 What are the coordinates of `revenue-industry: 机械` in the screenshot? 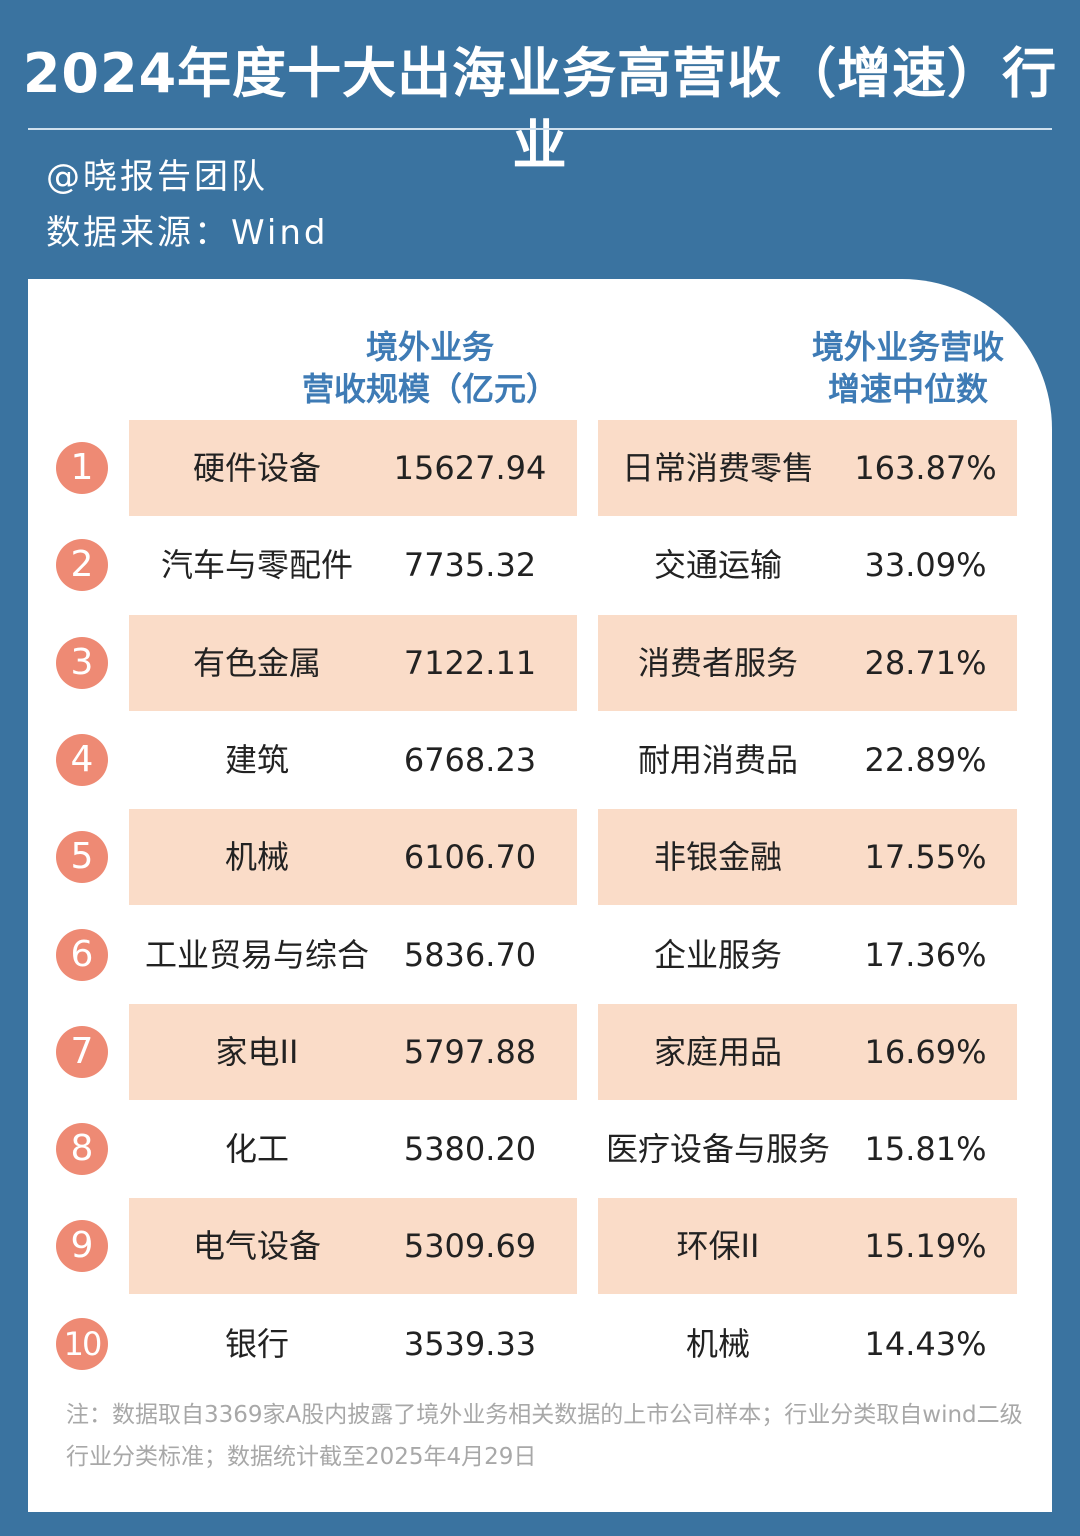 It's located at (256, 857).